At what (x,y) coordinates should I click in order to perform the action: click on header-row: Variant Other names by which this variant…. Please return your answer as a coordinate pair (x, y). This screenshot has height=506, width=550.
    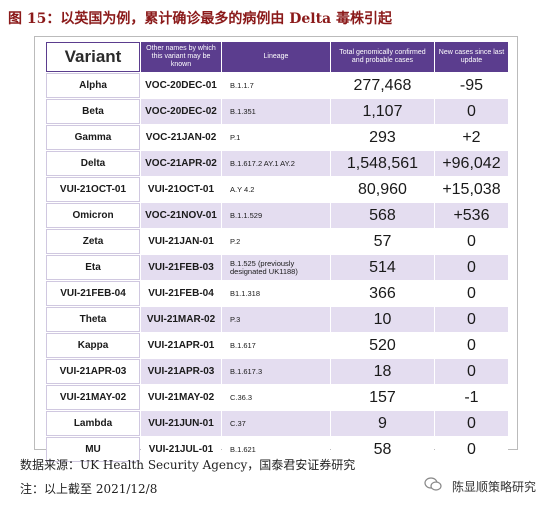
    Looking at the image, I should click on (277, 57).